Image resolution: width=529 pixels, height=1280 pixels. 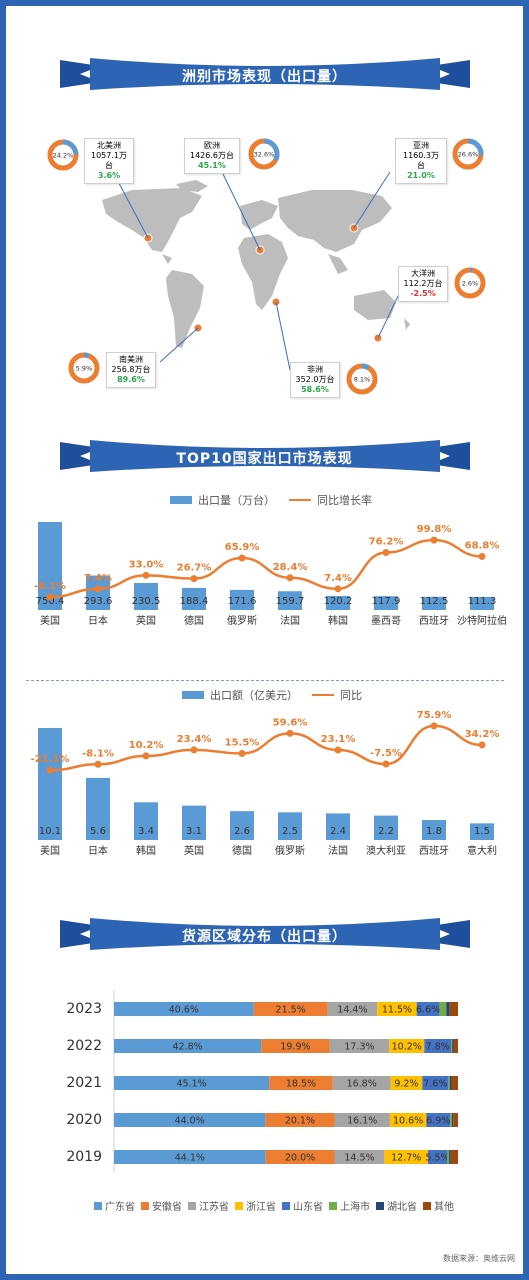 I want to click on growth-label: 7.4%, so click(x=338, y=578).